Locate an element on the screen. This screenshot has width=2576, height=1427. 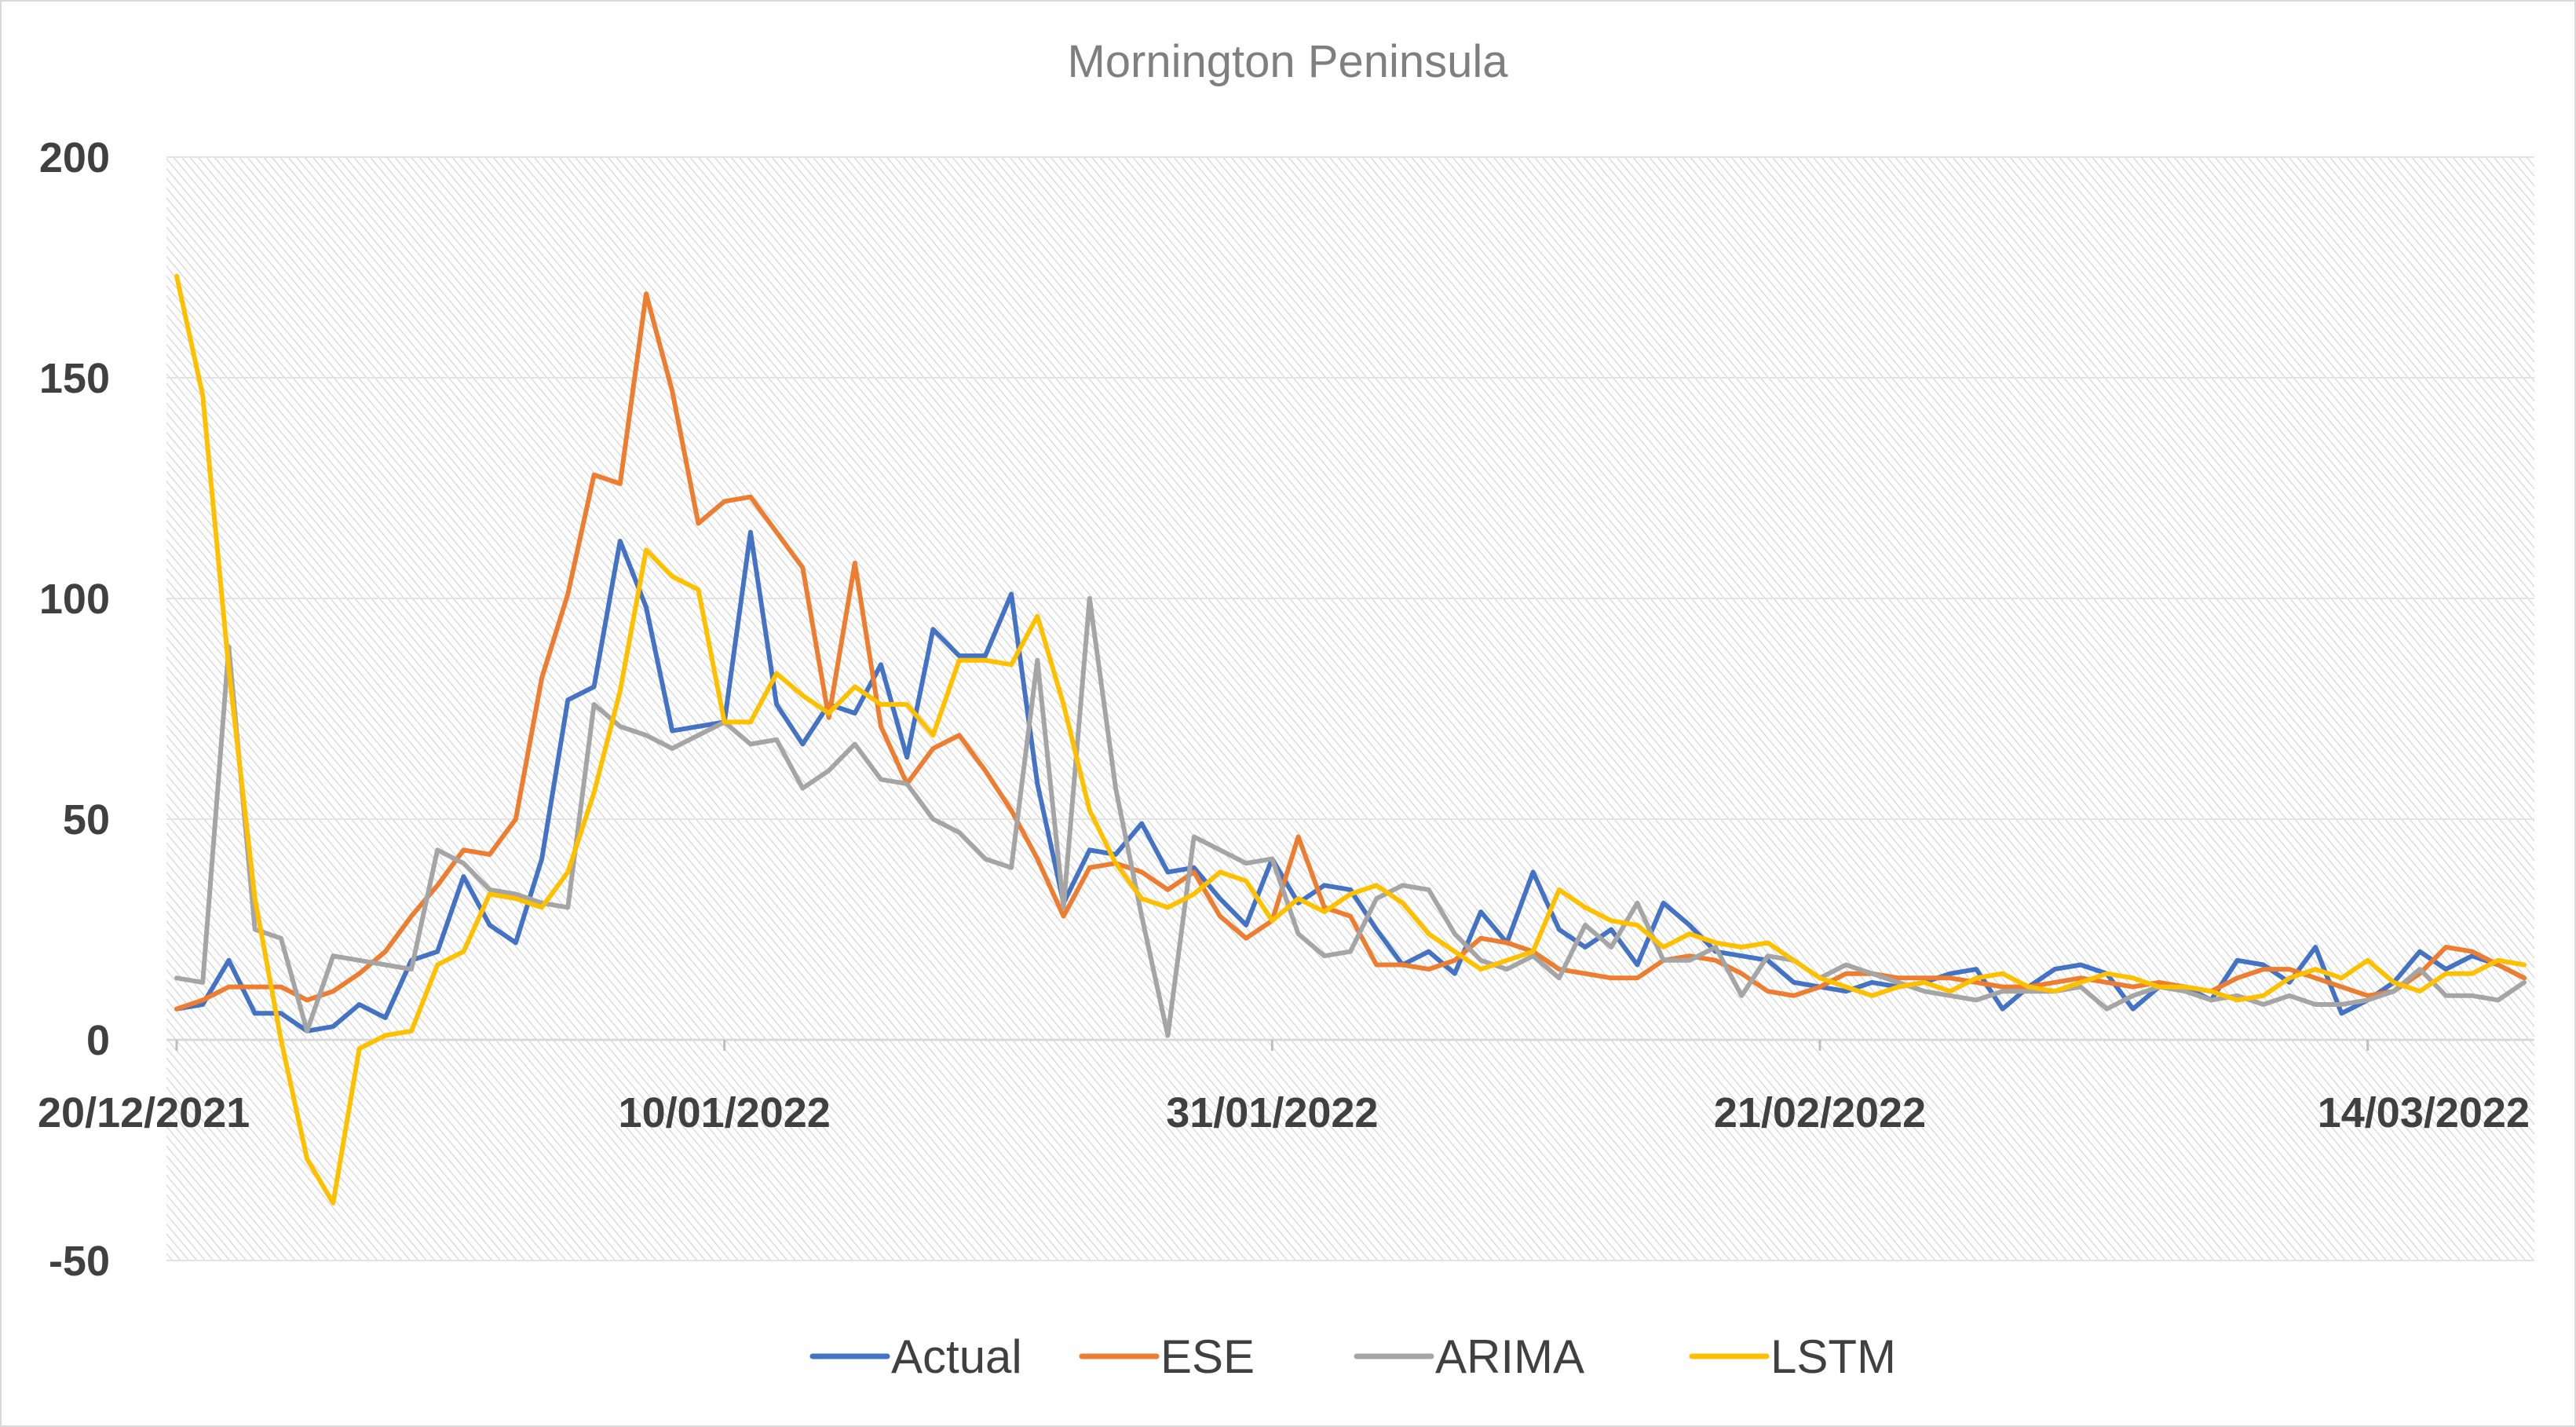
legend-label: ESE is located at coordinates (1207, 1356).